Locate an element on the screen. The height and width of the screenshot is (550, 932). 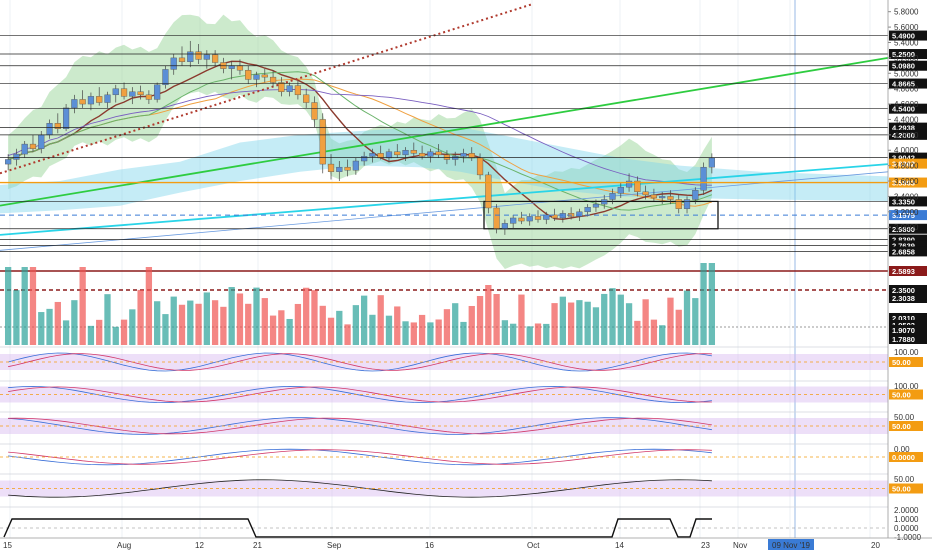
price-level-label: 3.5803 is located at coordinates (903, 183).